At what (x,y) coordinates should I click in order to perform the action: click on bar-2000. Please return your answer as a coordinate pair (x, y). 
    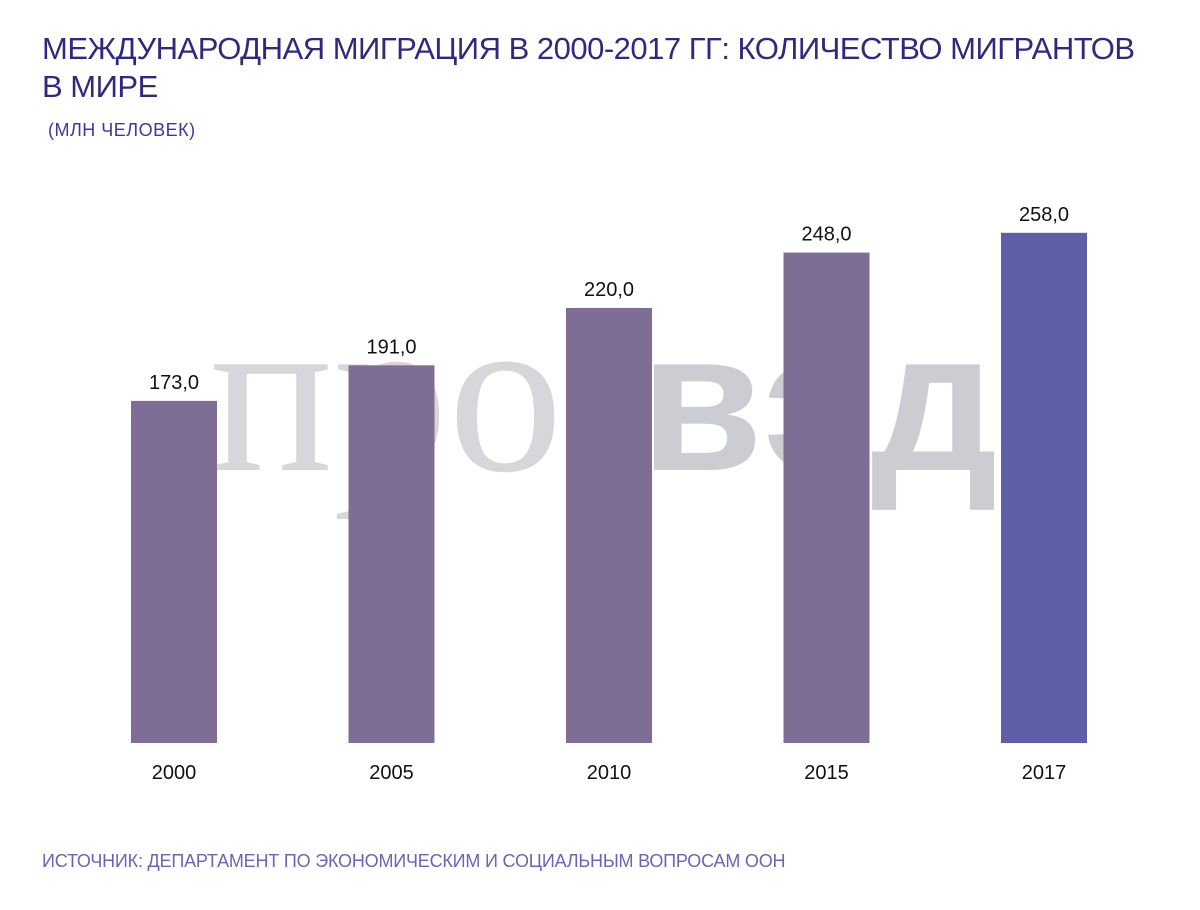
    Looking at the image, I should click on (174, 571).